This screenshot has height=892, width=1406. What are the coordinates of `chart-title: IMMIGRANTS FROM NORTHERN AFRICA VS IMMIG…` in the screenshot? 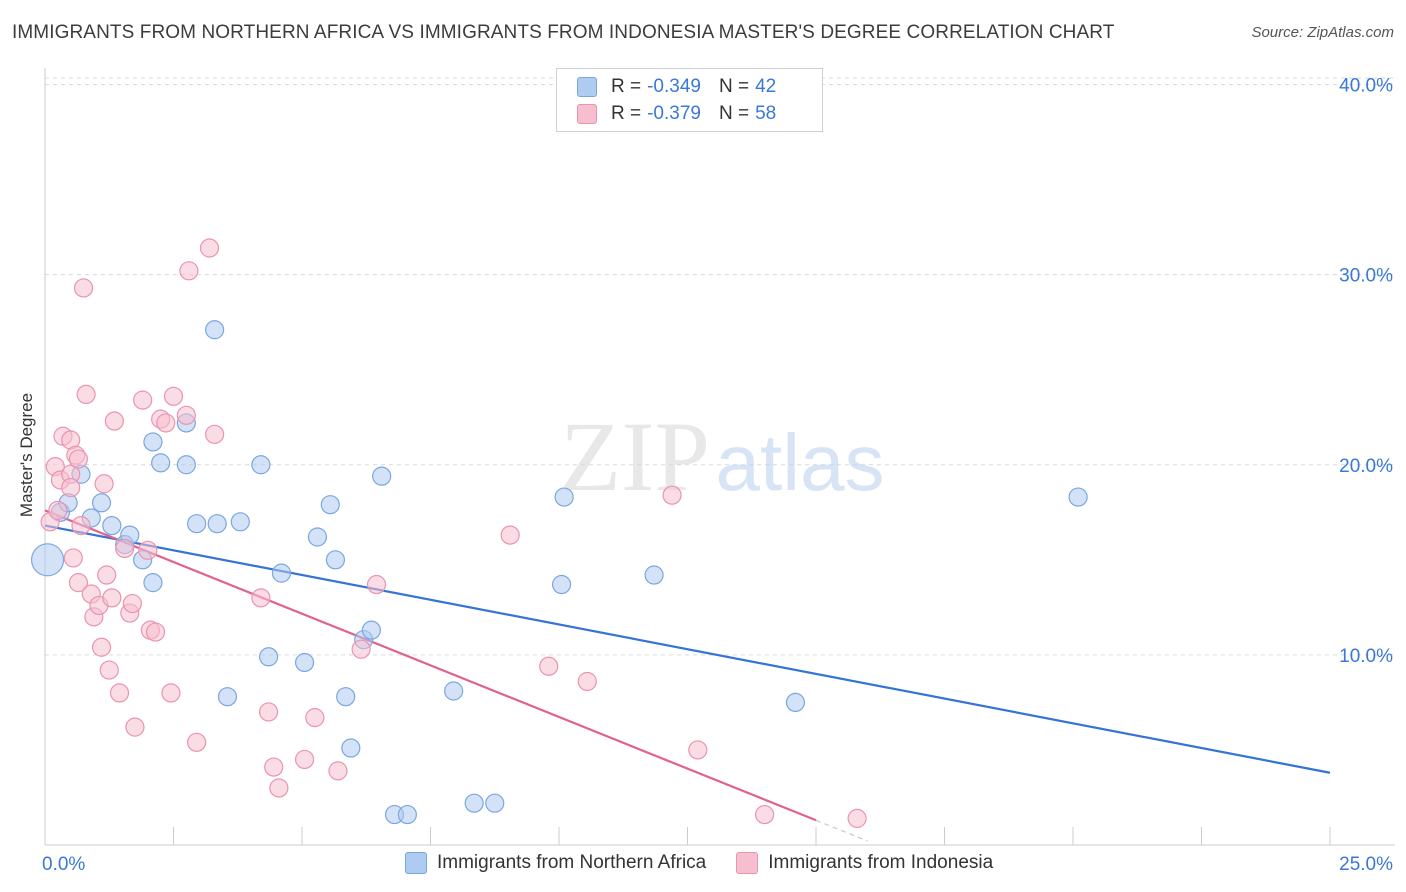 It's located at (563, 32).